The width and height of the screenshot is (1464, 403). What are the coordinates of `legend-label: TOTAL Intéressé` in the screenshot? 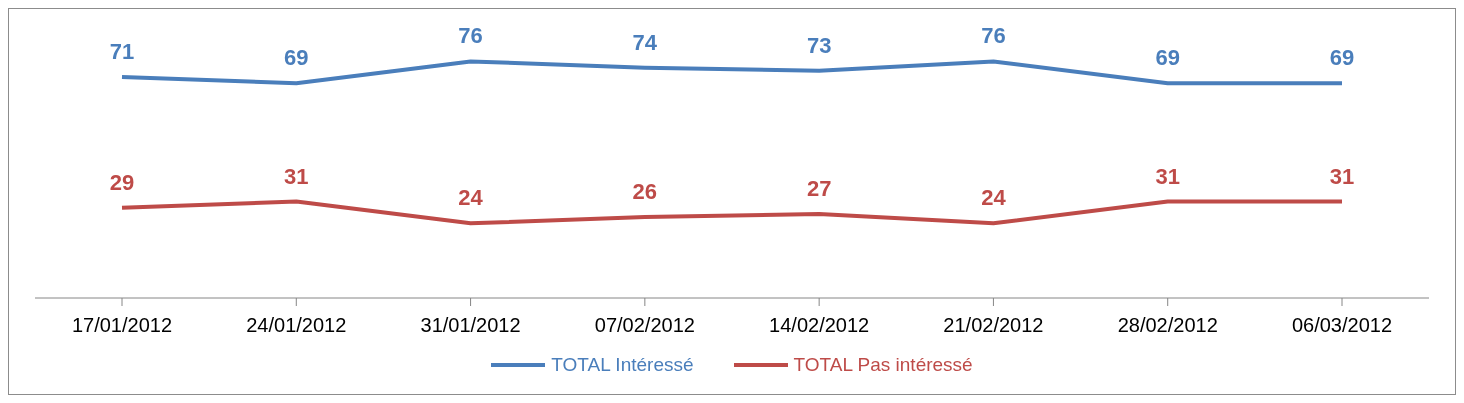 It's located at (622, 365).